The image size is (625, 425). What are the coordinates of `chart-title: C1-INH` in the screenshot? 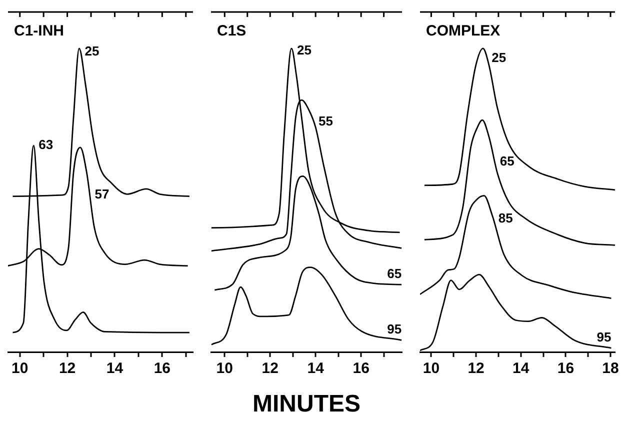 It's located at (39, 31).